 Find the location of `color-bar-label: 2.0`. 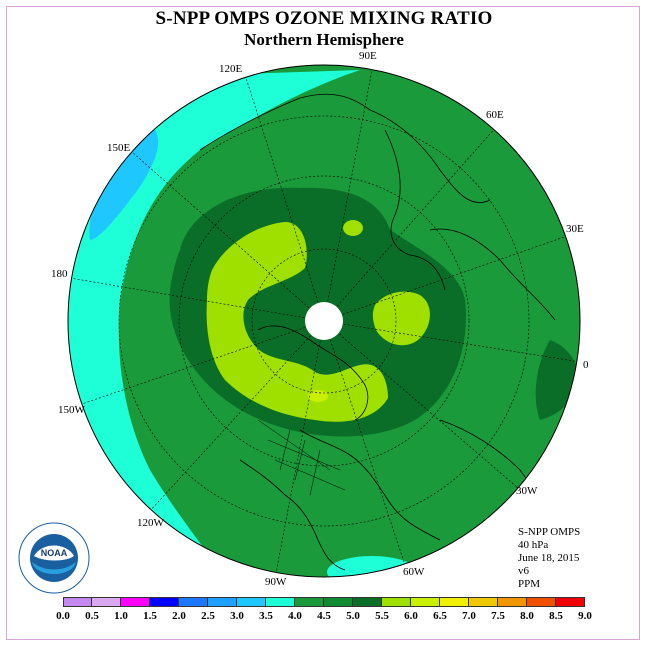

color-bar-label: 2.0 is located at coordinates (179, 616).